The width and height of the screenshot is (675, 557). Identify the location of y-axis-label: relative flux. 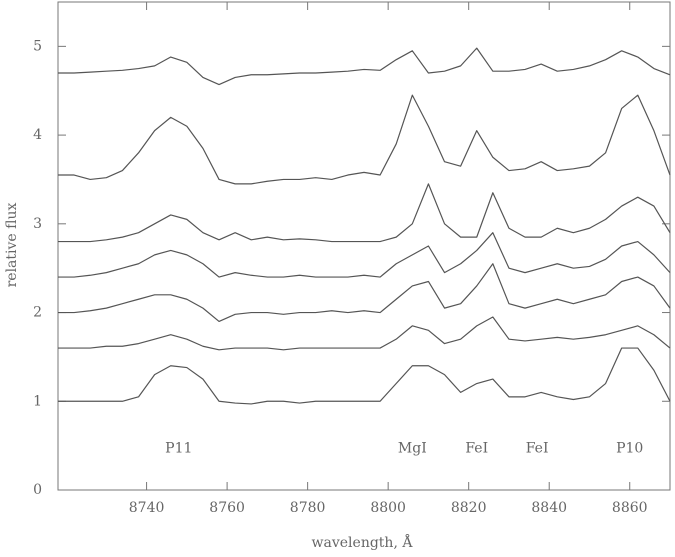
(12, 245).